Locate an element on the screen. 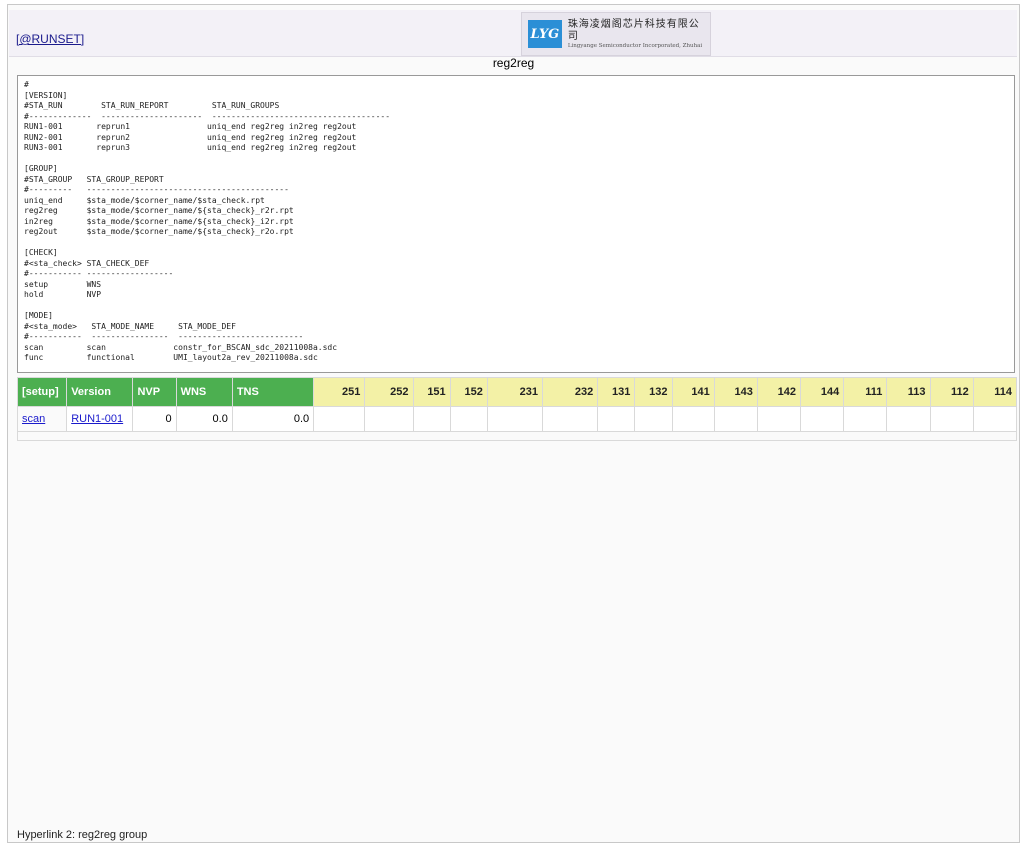 The width and height of the screenshot is (1024, 846). runset-link: [@RUNSET] is located at coordinates (50, 39).